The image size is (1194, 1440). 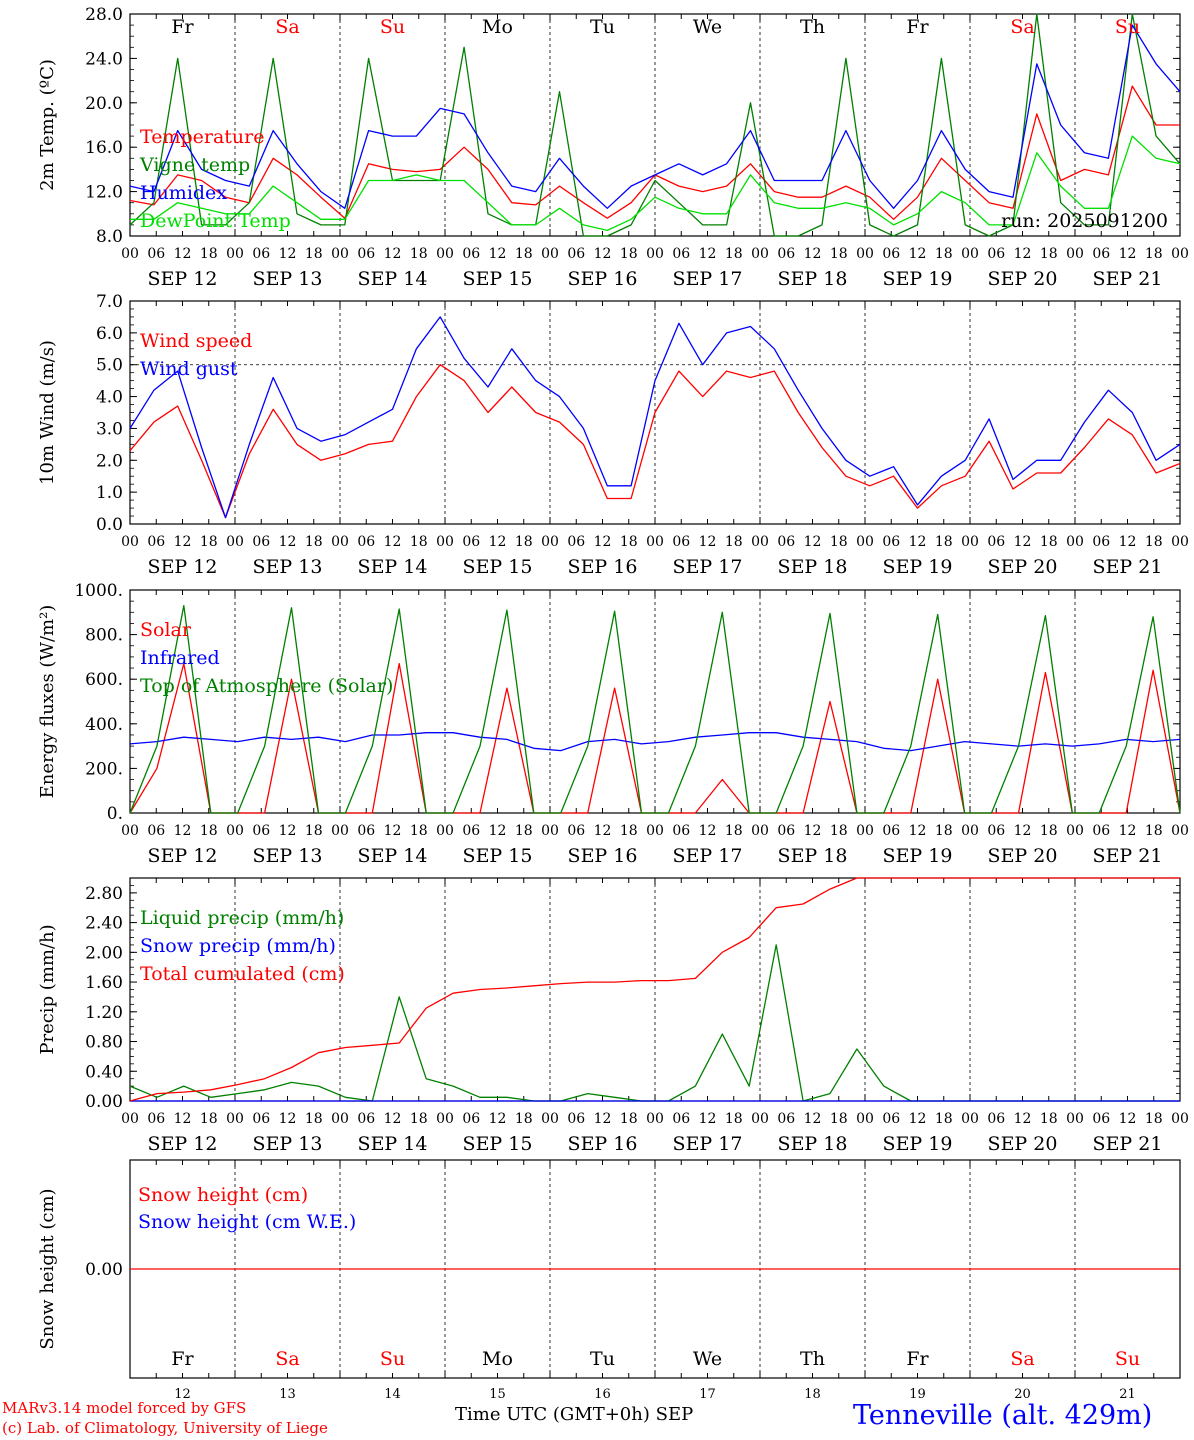 What do you see at coordinates (393, 279) in the screenshot?
I see `date-label: SEP 14` at bounding box center [393, 279].